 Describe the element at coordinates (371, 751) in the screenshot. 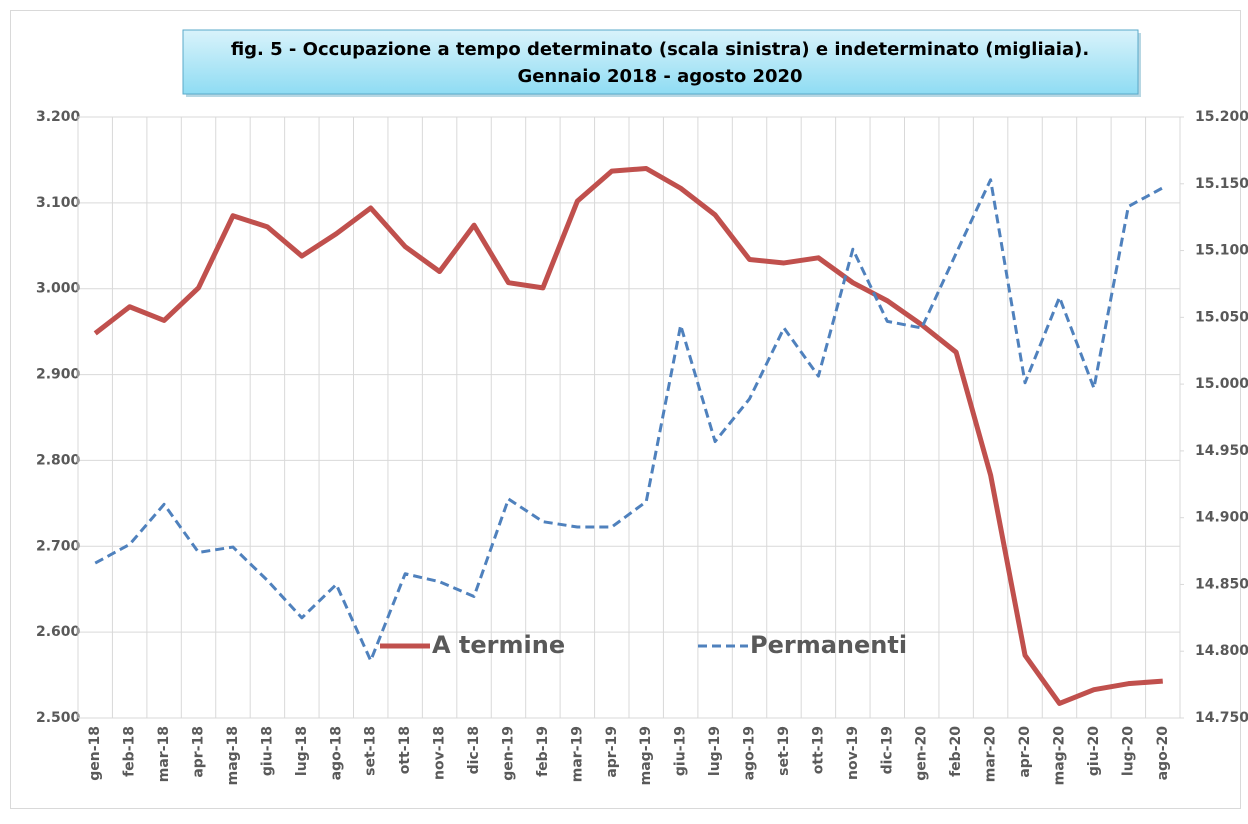

I see `x-tick-label: set-18` at that location.